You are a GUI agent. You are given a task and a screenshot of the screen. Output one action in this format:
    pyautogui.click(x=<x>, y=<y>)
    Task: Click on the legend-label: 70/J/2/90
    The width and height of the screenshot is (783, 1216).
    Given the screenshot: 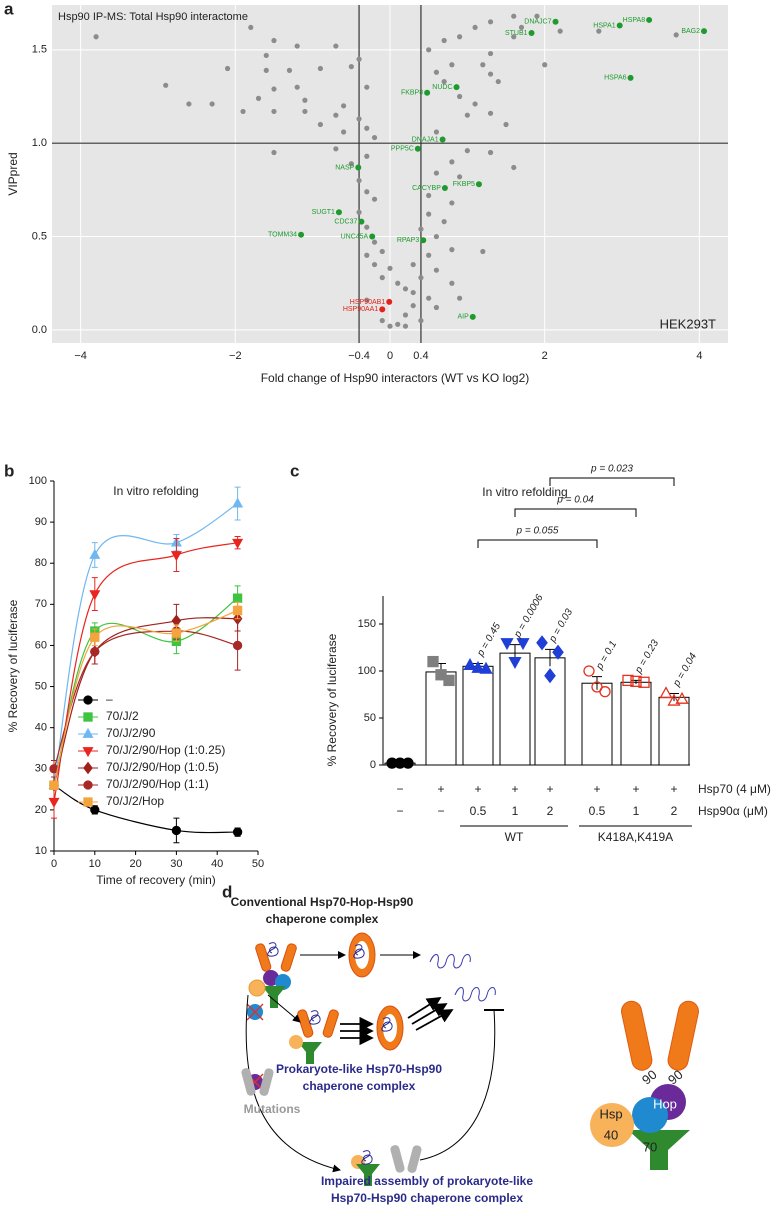 What is the action you would take?
    pyautogui.click(x=131, y=733)
    